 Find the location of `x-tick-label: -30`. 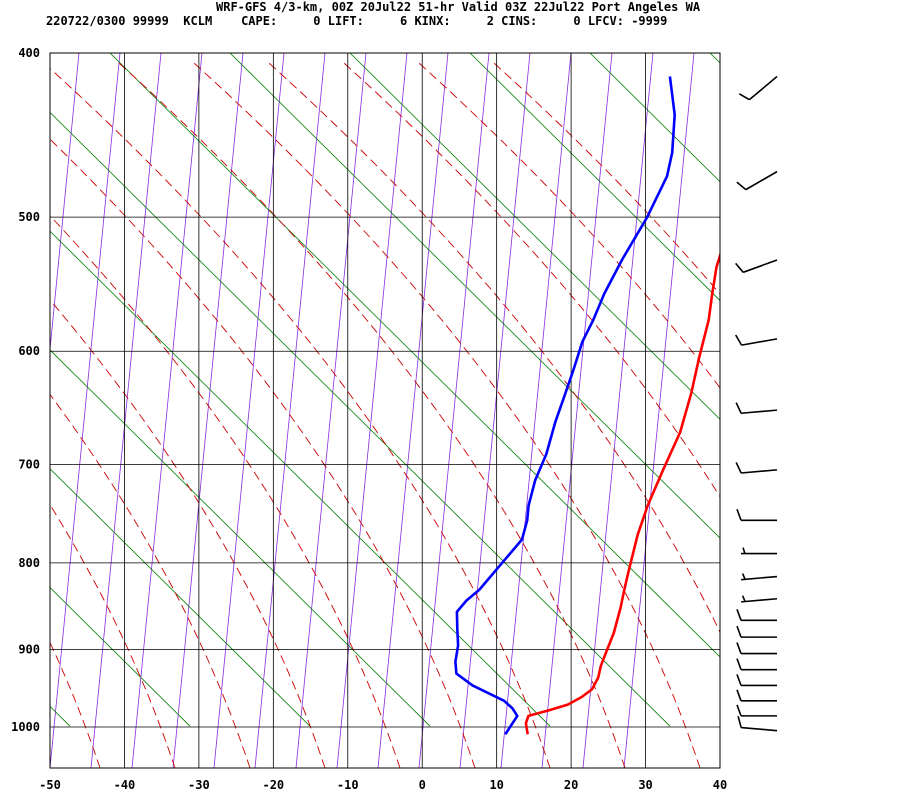

x-tick-label: -30 is located at coordinates (199, 785).